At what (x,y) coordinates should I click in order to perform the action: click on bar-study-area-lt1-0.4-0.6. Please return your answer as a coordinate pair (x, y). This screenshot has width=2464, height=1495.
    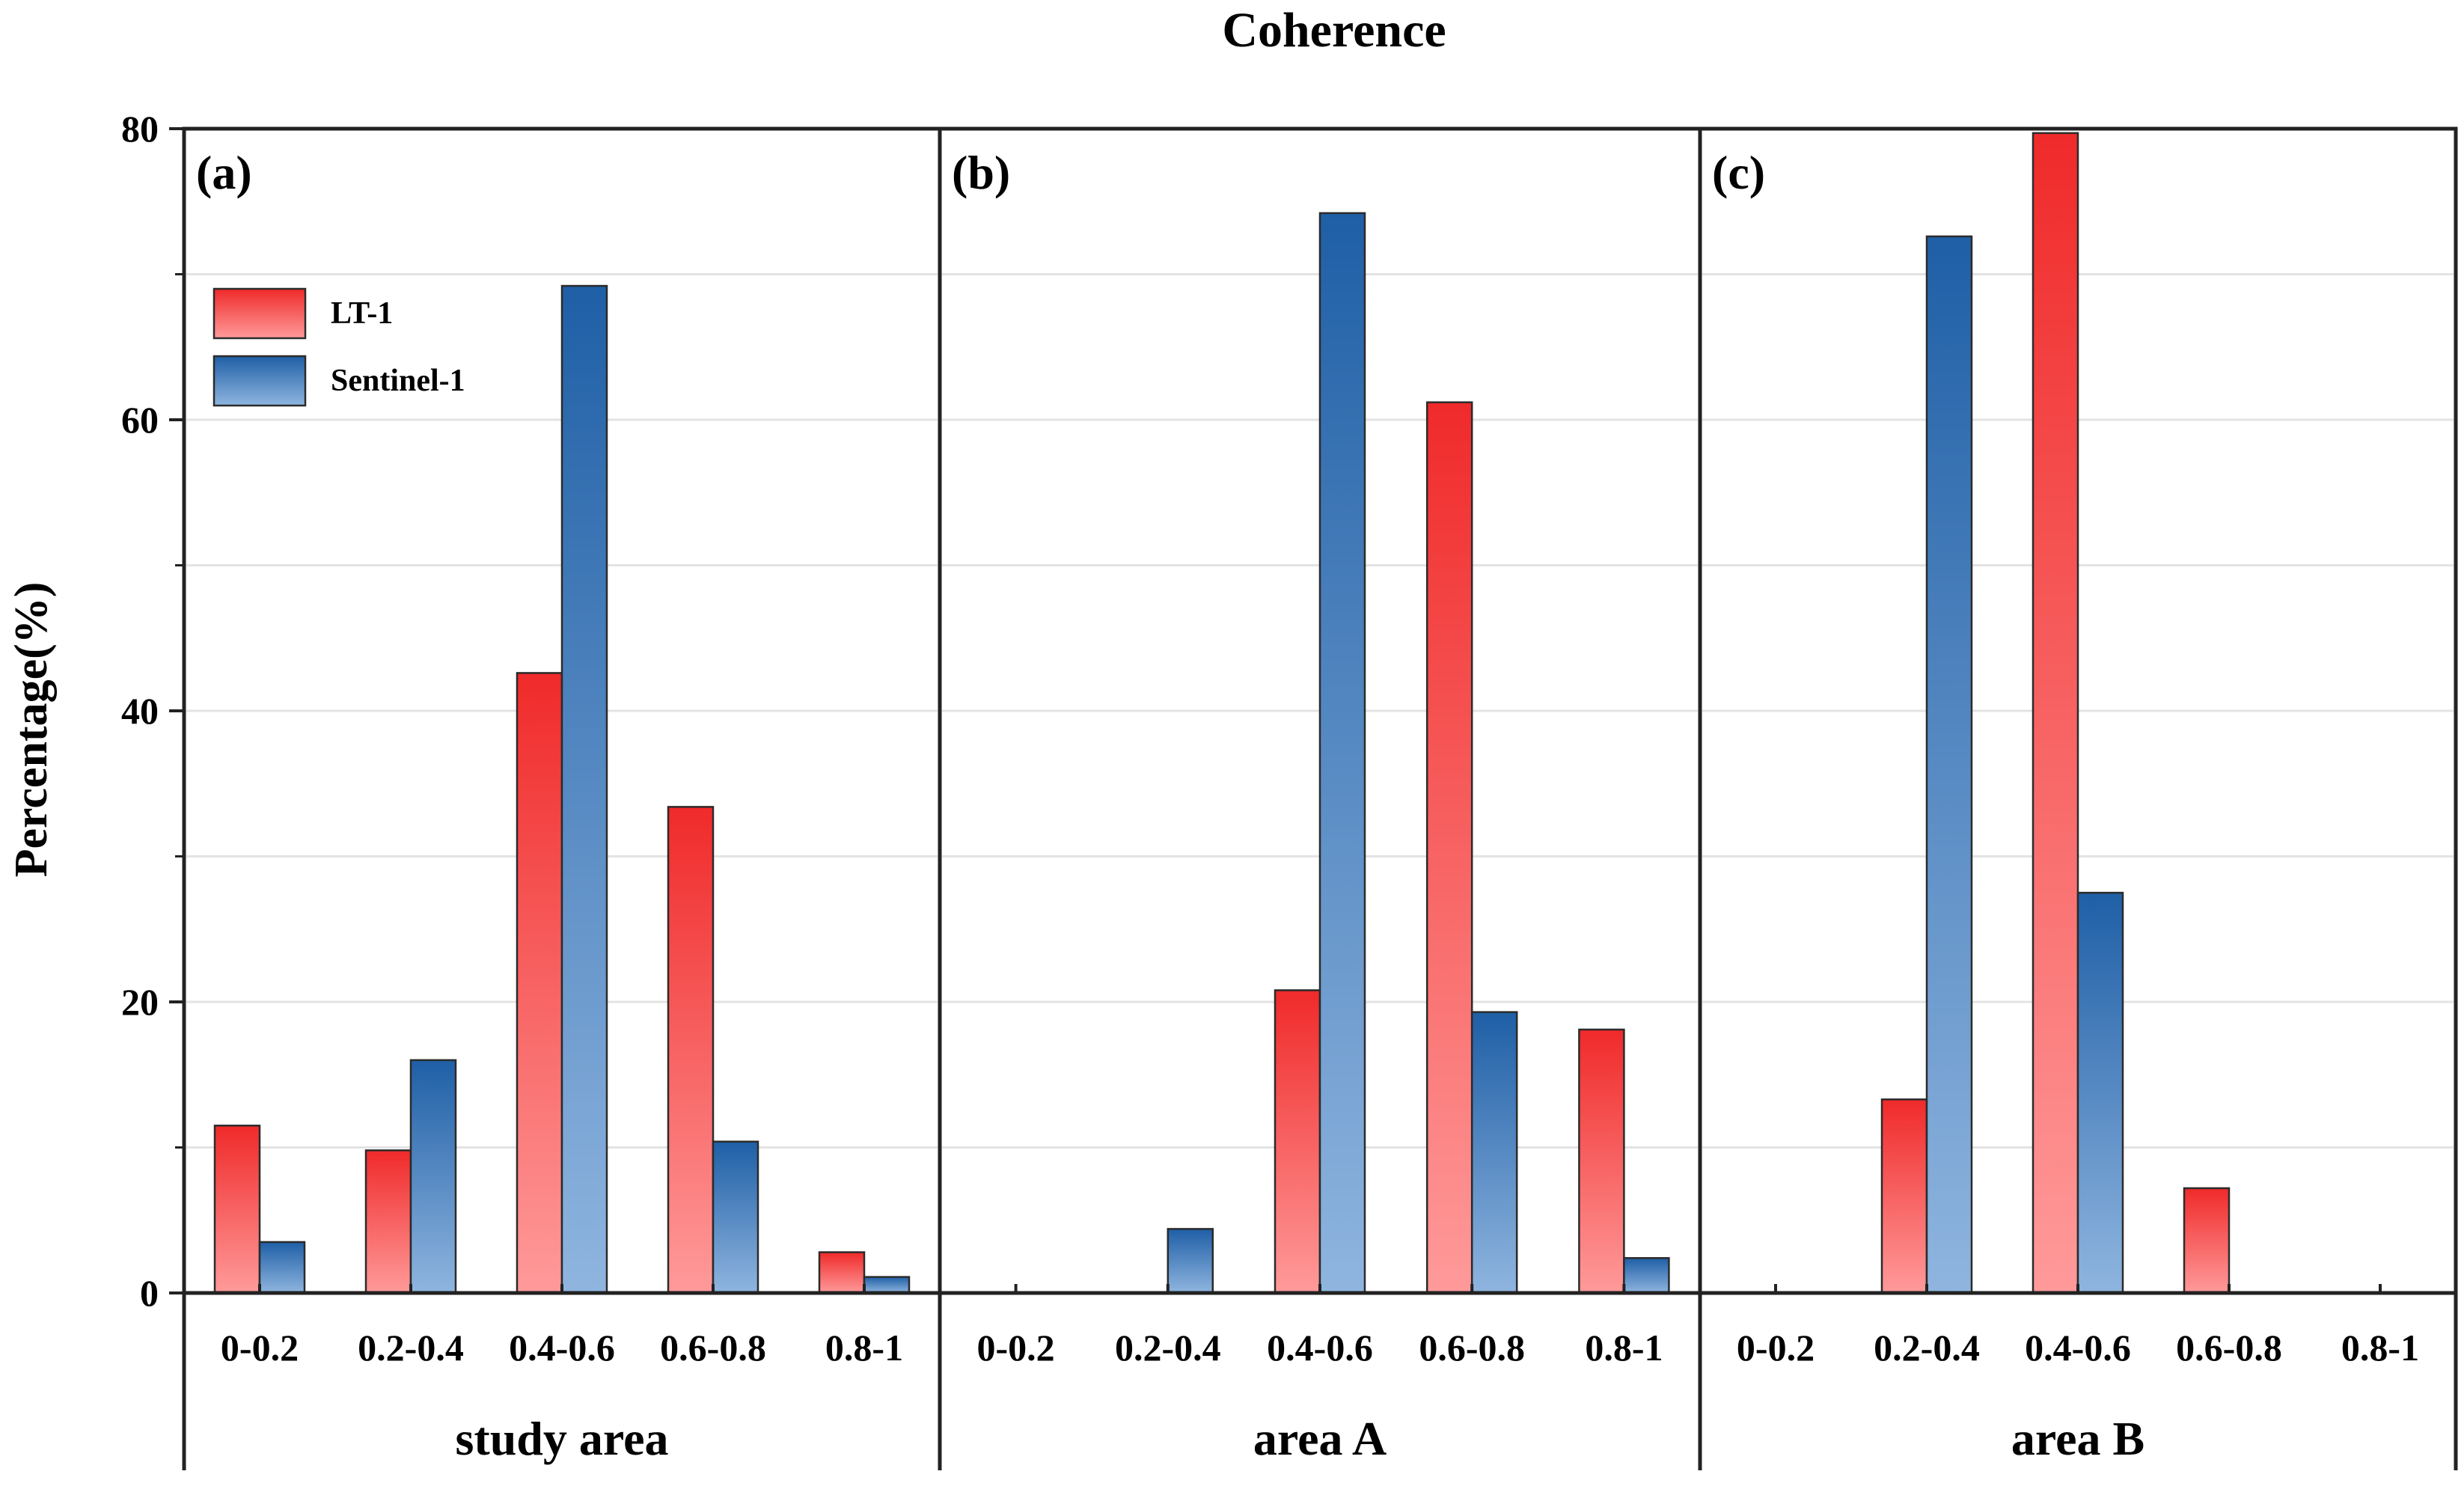
    Looking at the image, I should click on (539, 983).